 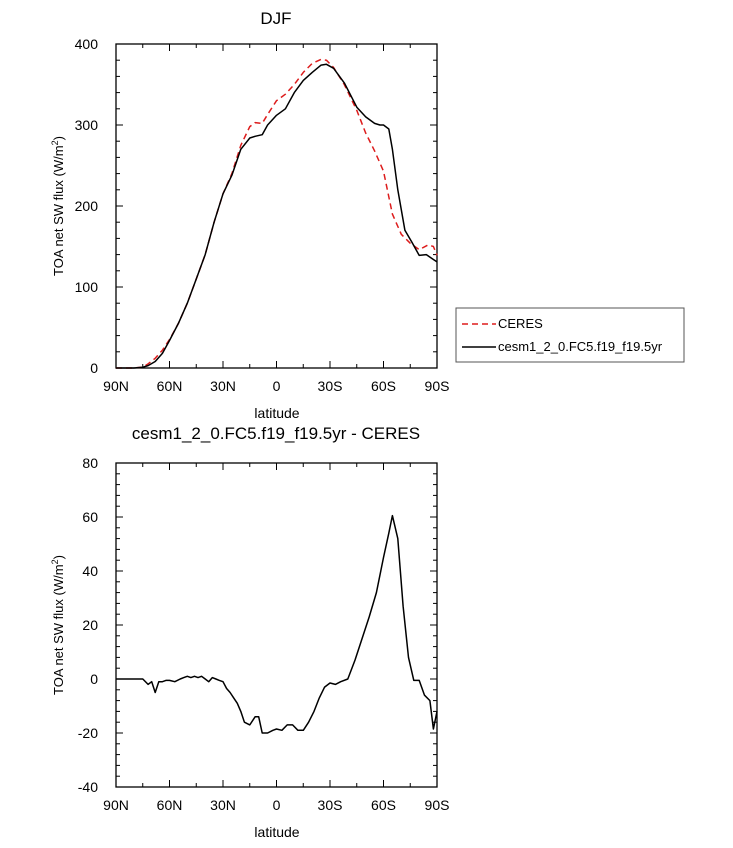 I want to click on y-tick-label: 20, so click(x=90, y=625).